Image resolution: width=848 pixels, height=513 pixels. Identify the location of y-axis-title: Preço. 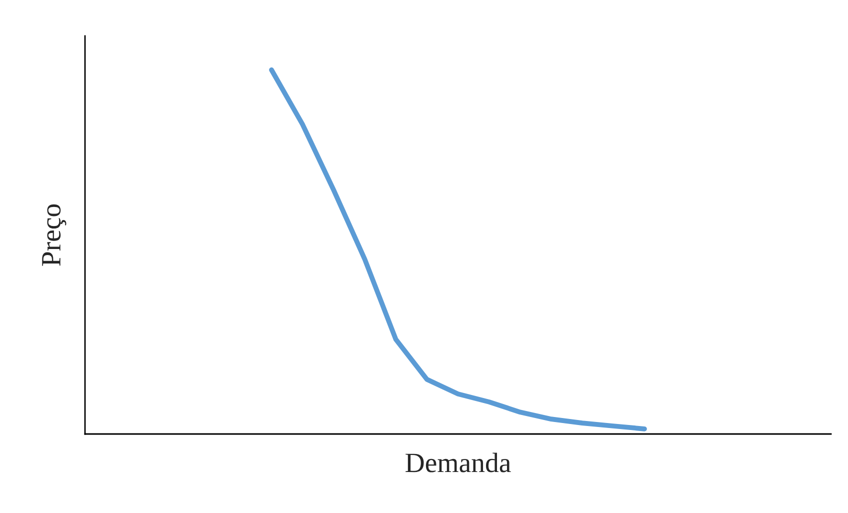
(54, 235).